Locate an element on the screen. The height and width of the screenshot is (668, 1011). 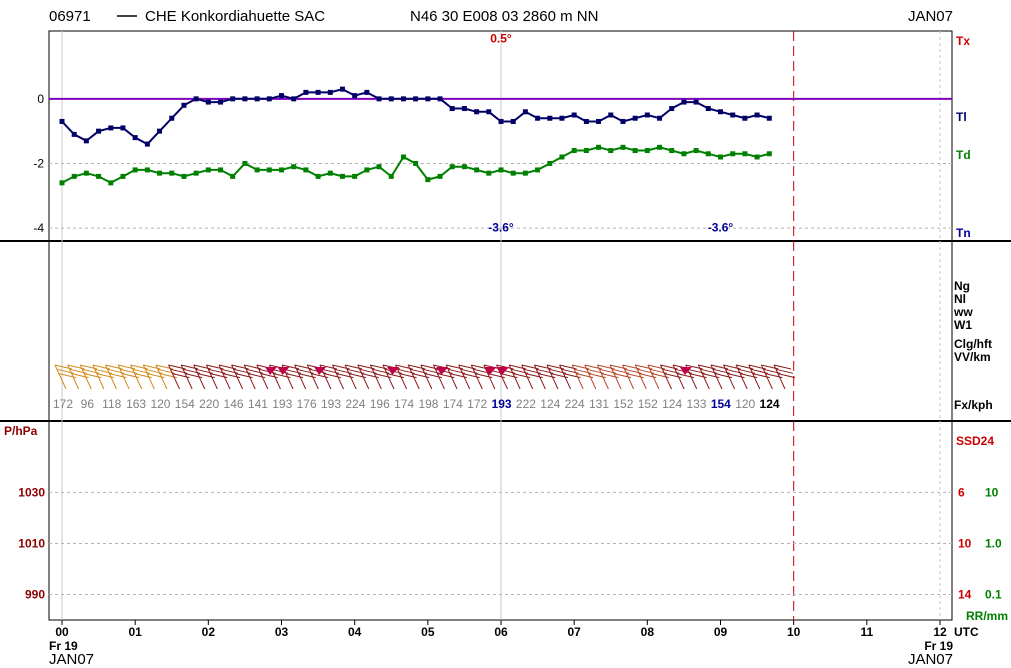
gust-value: 124 is located at coordinates (672, 404).